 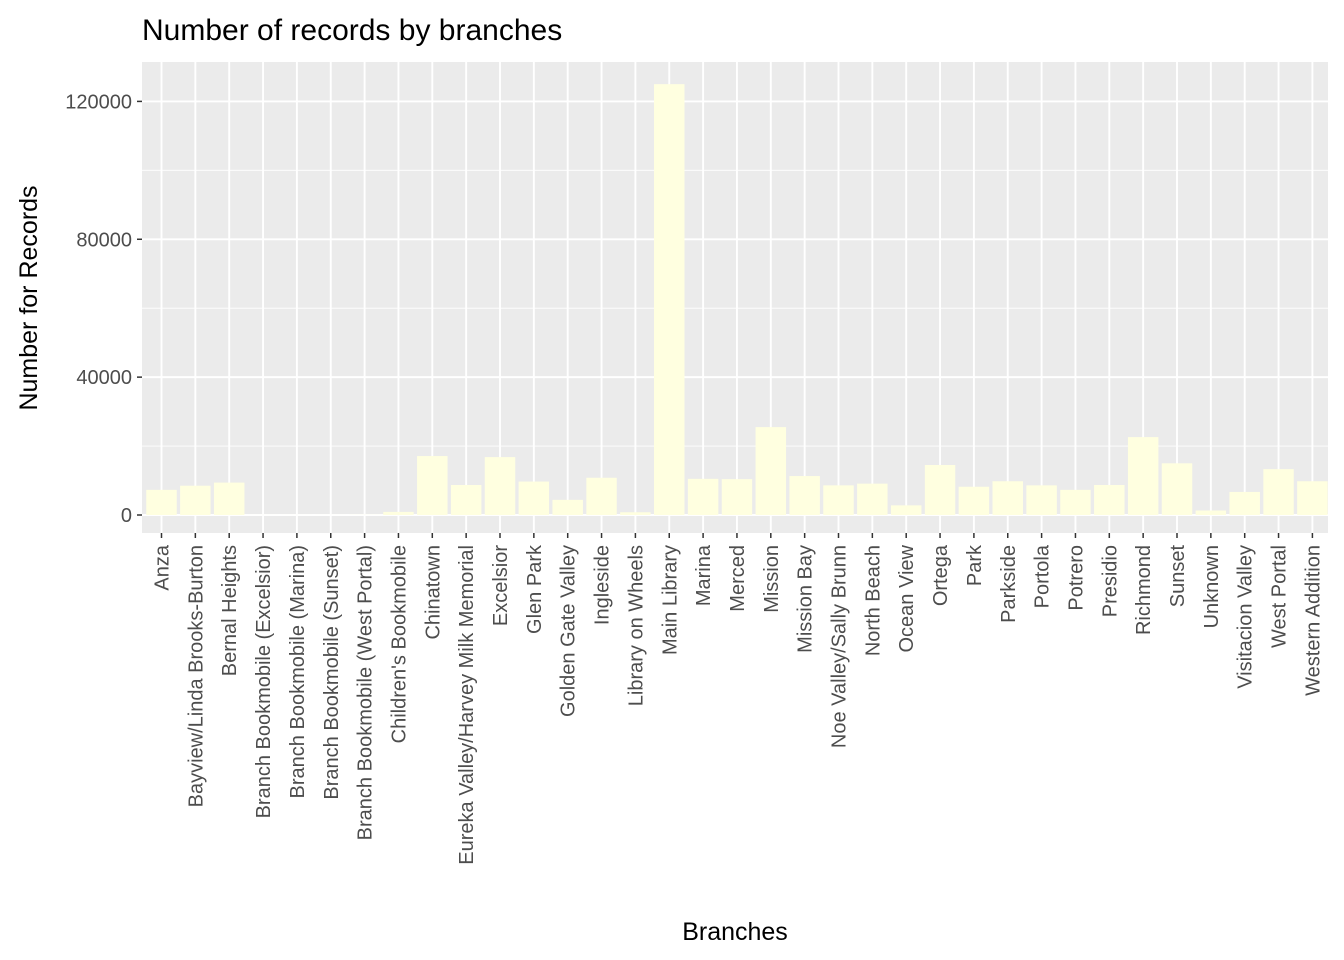 I want to click on x-tick-label: Noe Valley/Sally Brunn, so click(x=840, y=646).